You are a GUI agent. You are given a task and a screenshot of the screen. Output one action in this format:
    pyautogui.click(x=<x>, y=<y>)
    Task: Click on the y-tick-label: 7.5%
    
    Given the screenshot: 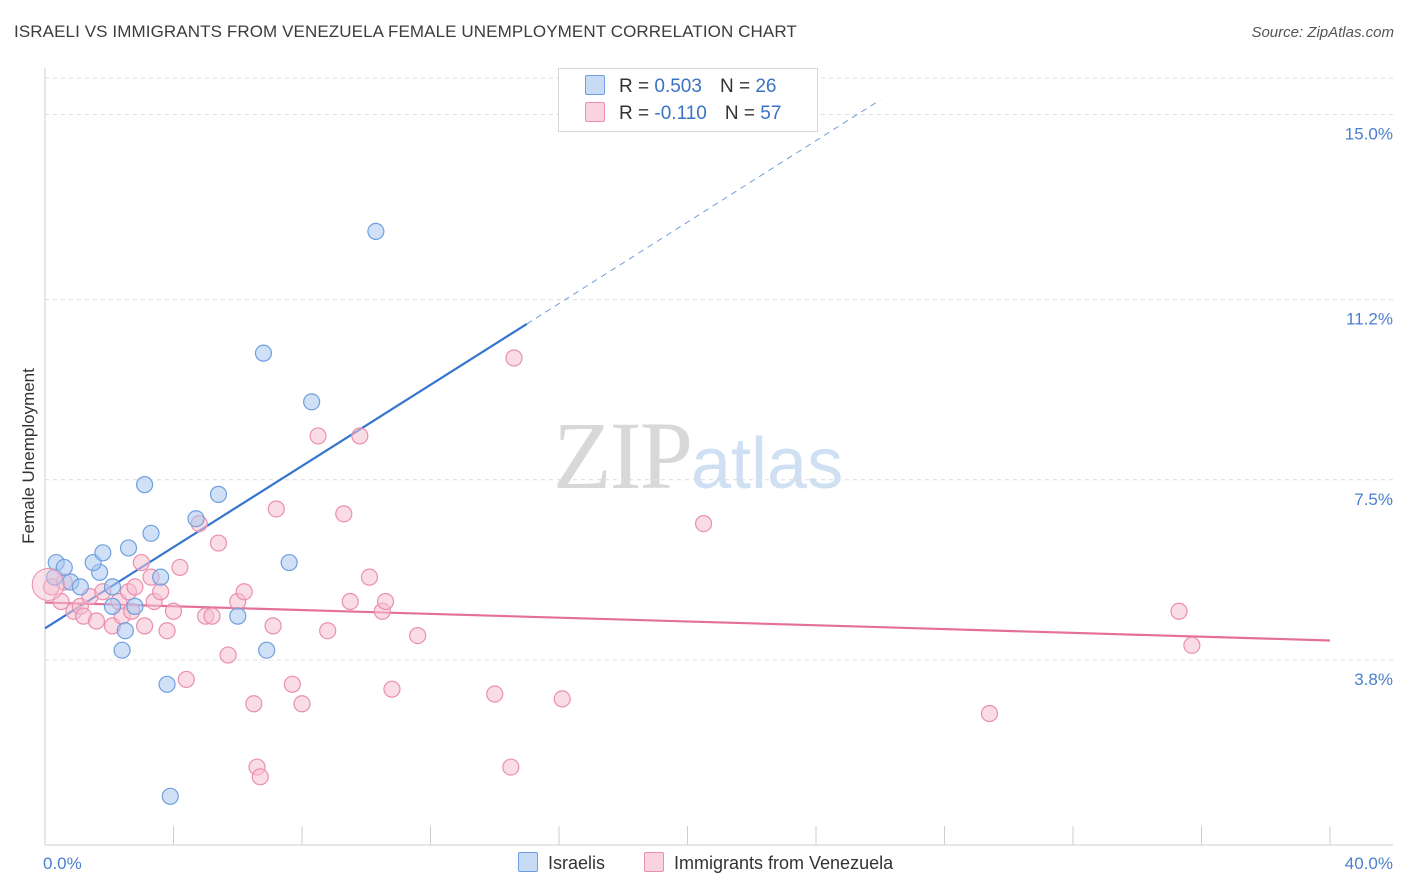 What is the action you would take?
    pyautogui.click(x=1373, y=499)
    